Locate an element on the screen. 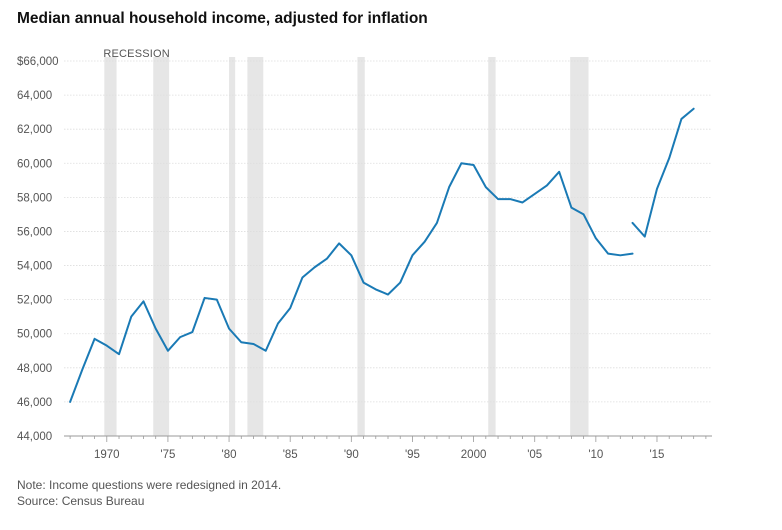 The height and width of the screenshot is (530, 782). x-tick-label: 1970 is located at coordinates (107, 455).